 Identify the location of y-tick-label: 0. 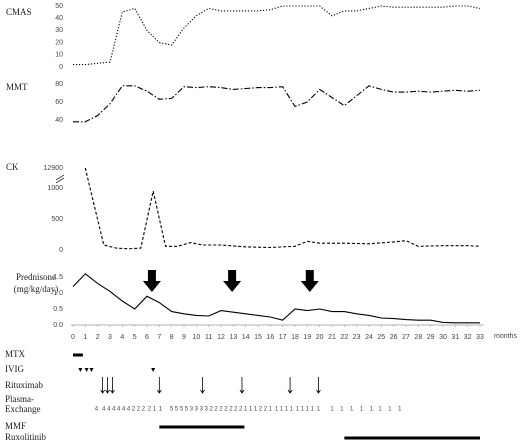
(61, 250).